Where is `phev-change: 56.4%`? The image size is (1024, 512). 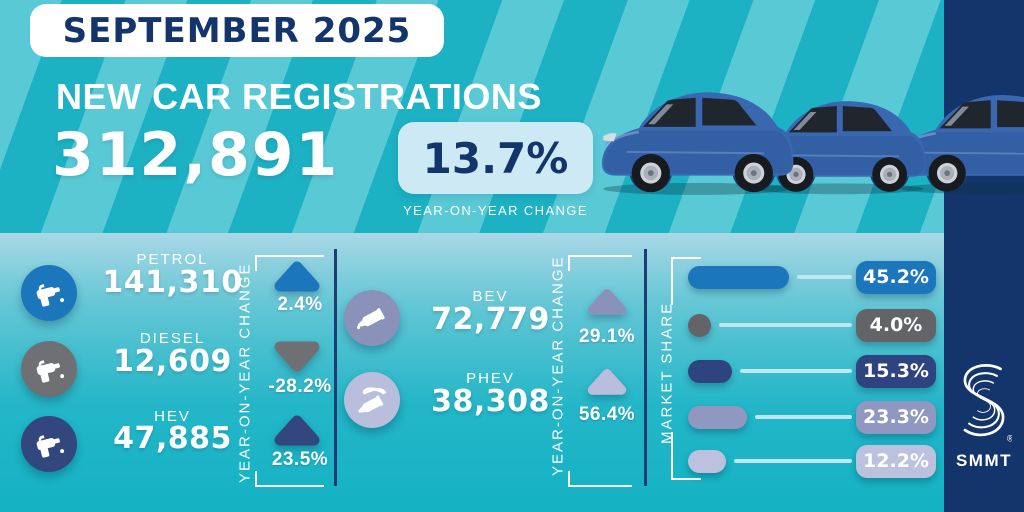 phev-change: 56.4% is located at coordinates (607, 414).